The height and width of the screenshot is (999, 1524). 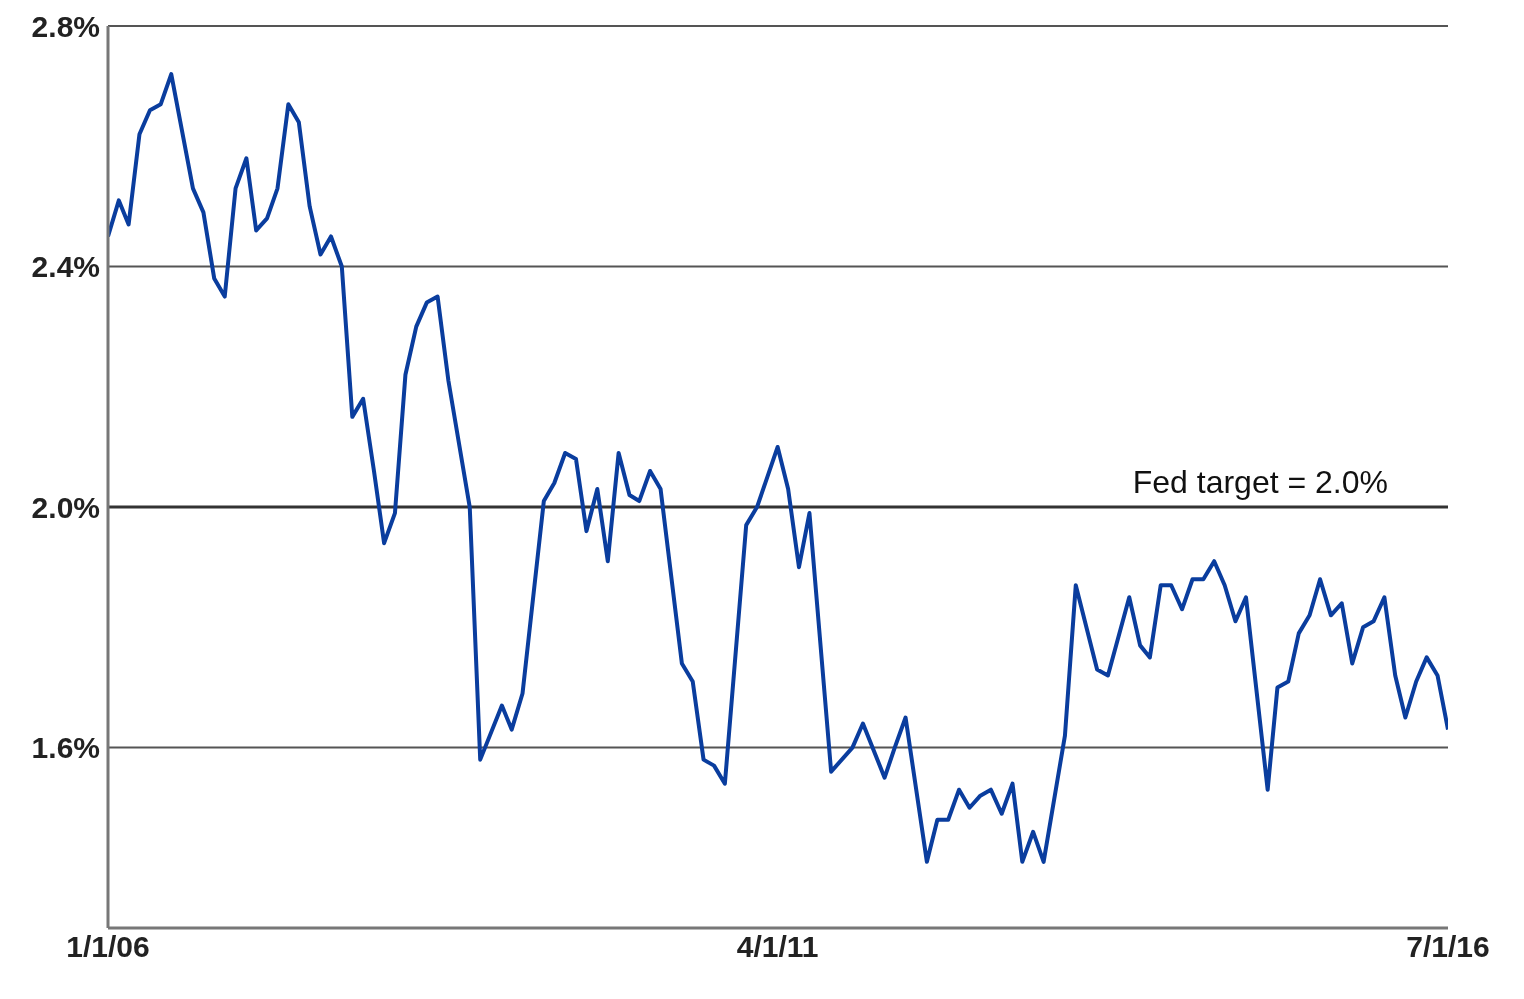 What do you see at coordinates (65, 26) in the screenshot?
I see `y-tick-label: 2.8%` at bounding box center [65, 26].